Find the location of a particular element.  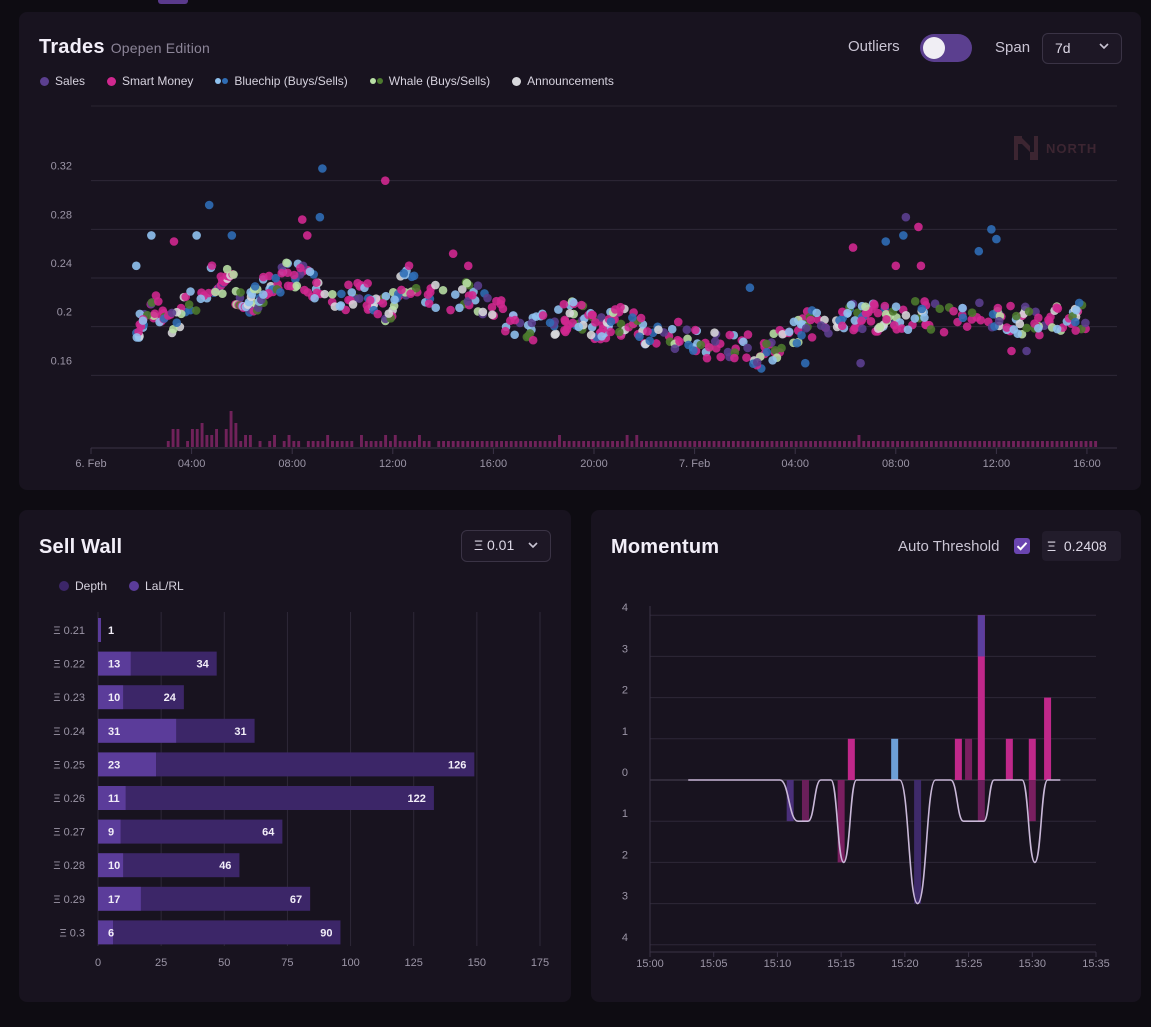

y-tick-label: 2 is located at coordinates (625, 855).